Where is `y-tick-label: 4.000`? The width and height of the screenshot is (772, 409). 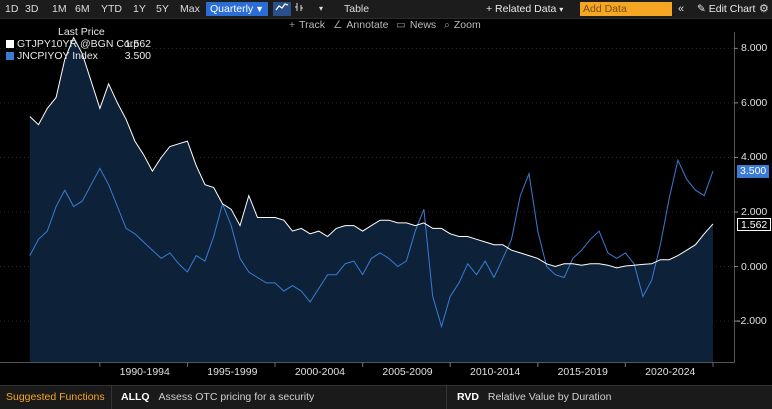 y-tick-label: 4.000 is located at coordinates (754, 157).